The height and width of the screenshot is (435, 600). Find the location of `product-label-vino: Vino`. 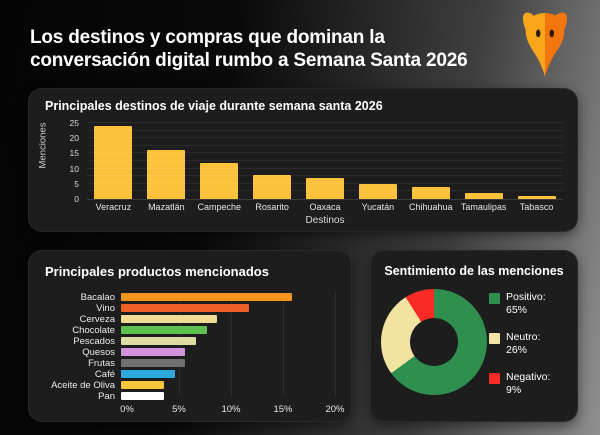

product-label-vino: Vino is located at coordinates (105, 308).